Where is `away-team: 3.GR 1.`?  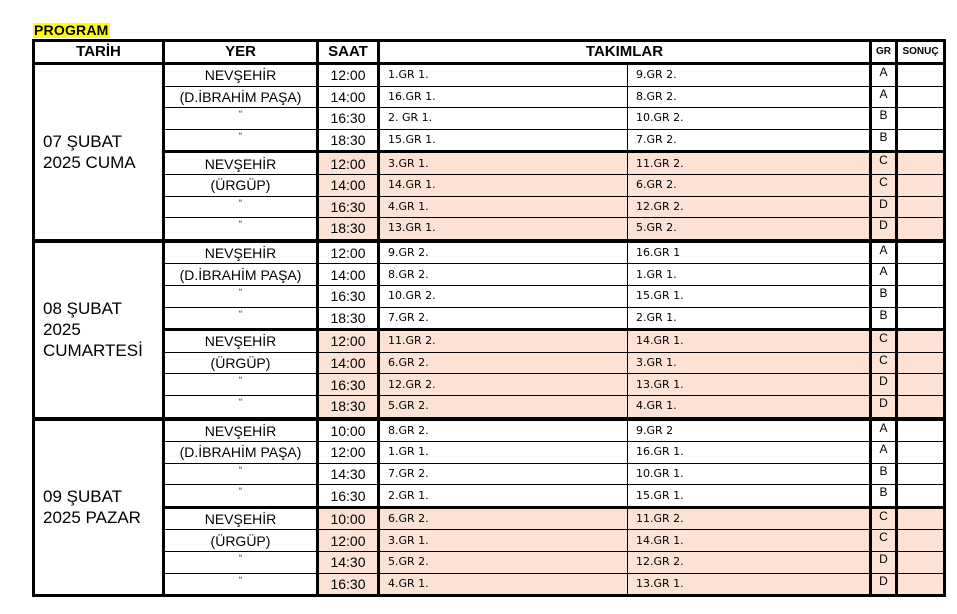
away-team: 3.GR 1. is located at coordinates (749, 363).